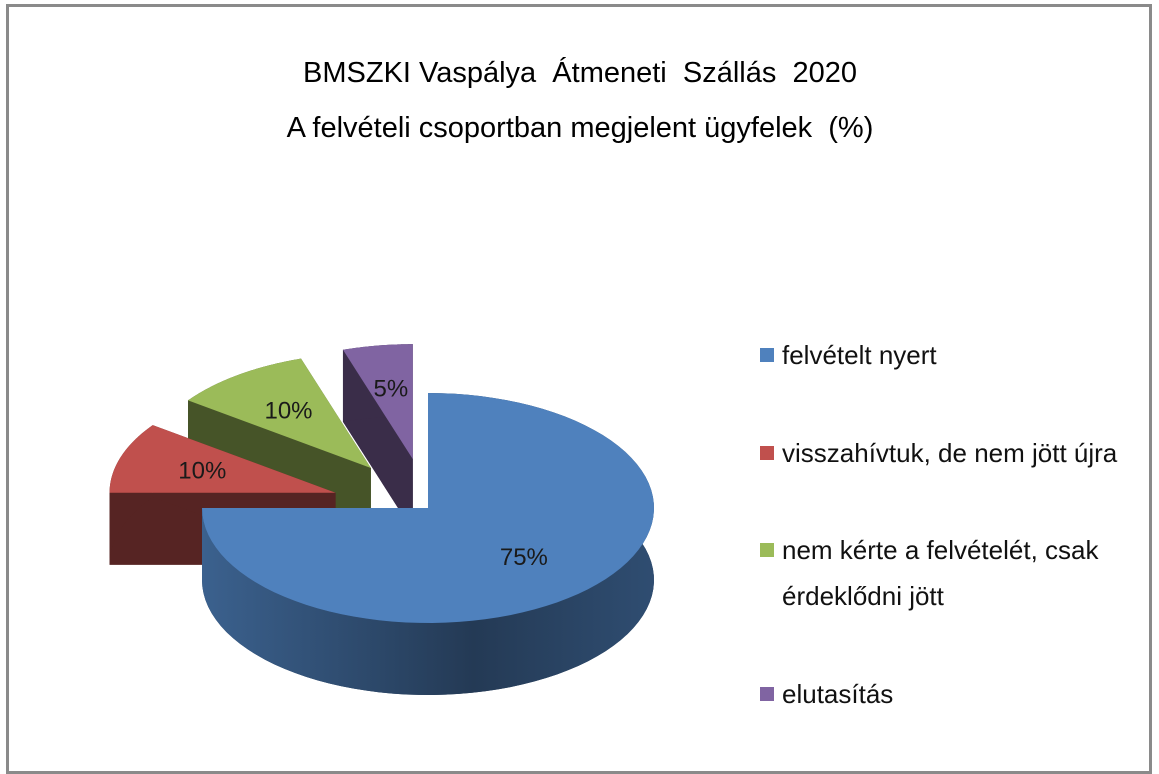  What do you see at coordinates (524, 557) in the screenshot?
I see `data-label: 75%` at bounding box center [524, 557].